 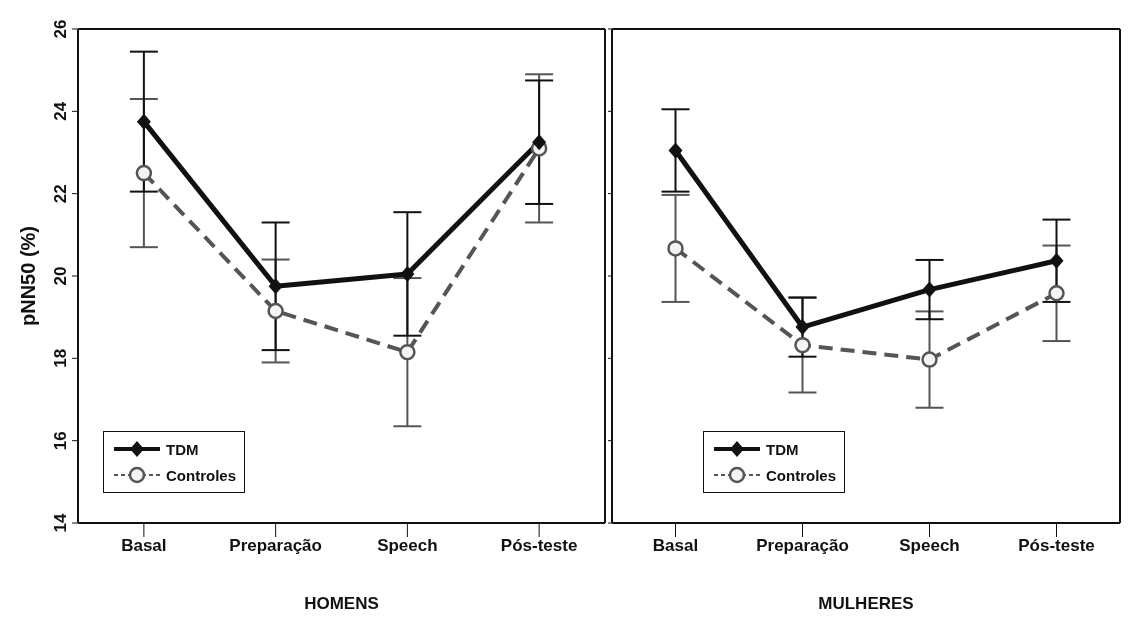 What do you see at coordinates (60, 523) in the screenshot?
I see `y-tick-label: 14` at bounding box center [60, 523].